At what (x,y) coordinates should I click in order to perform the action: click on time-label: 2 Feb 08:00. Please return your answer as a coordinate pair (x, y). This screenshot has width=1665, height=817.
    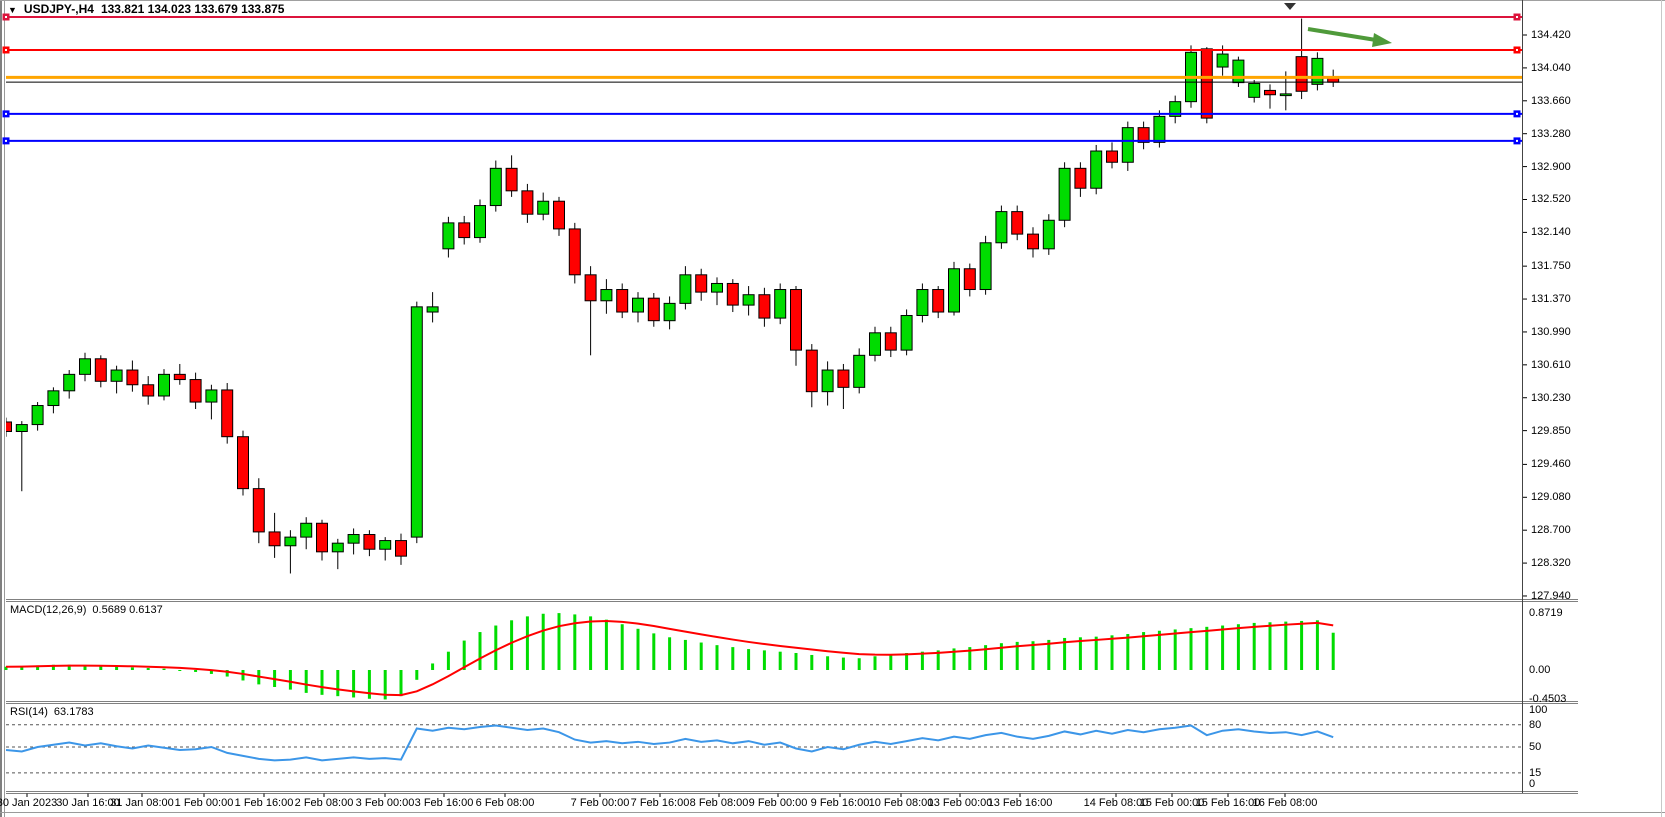
    Looking at the image, I should click on (324, 803).